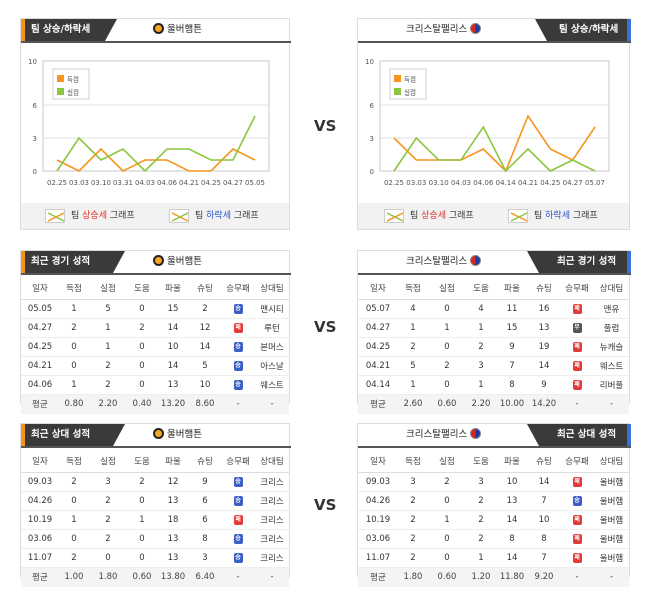 Image resolution: width=650 pixels, height=595 pixels. I want to click on column-header: 슈팅, so click(544, 288).